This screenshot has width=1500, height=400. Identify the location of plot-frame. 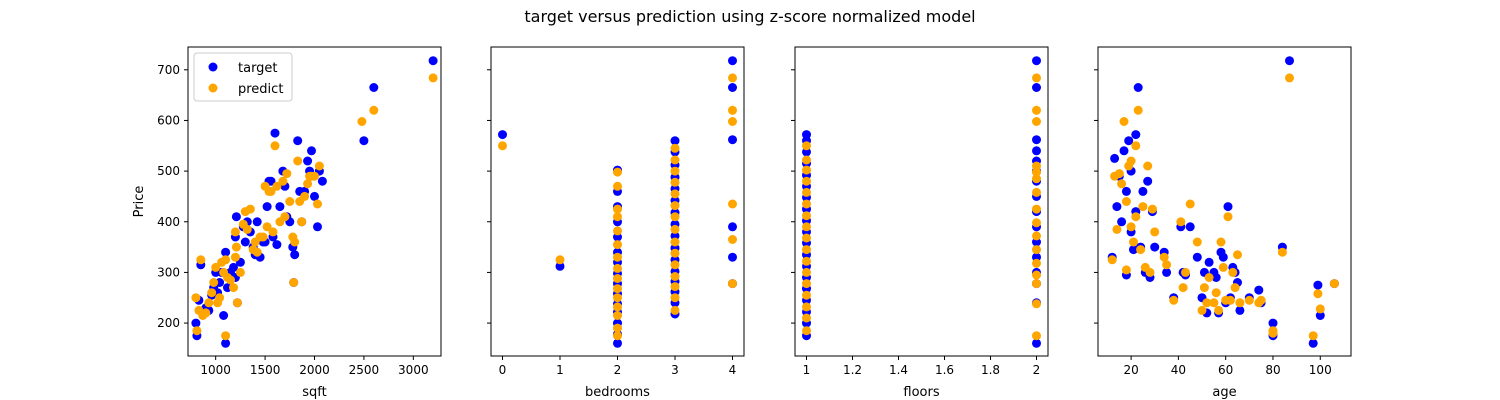
(1224, 201).